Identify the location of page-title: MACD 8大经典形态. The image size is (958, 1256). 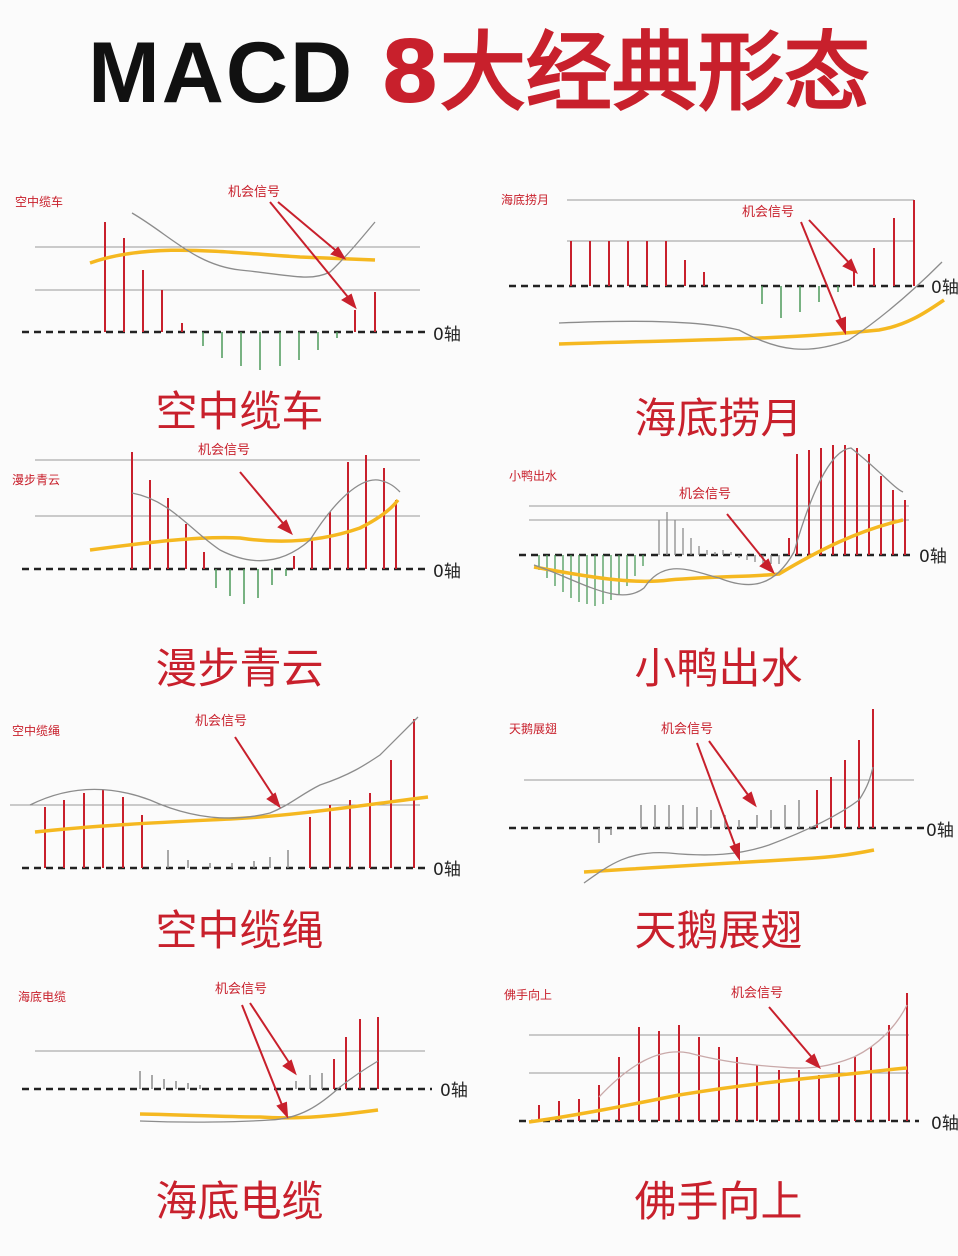
(479, 73).